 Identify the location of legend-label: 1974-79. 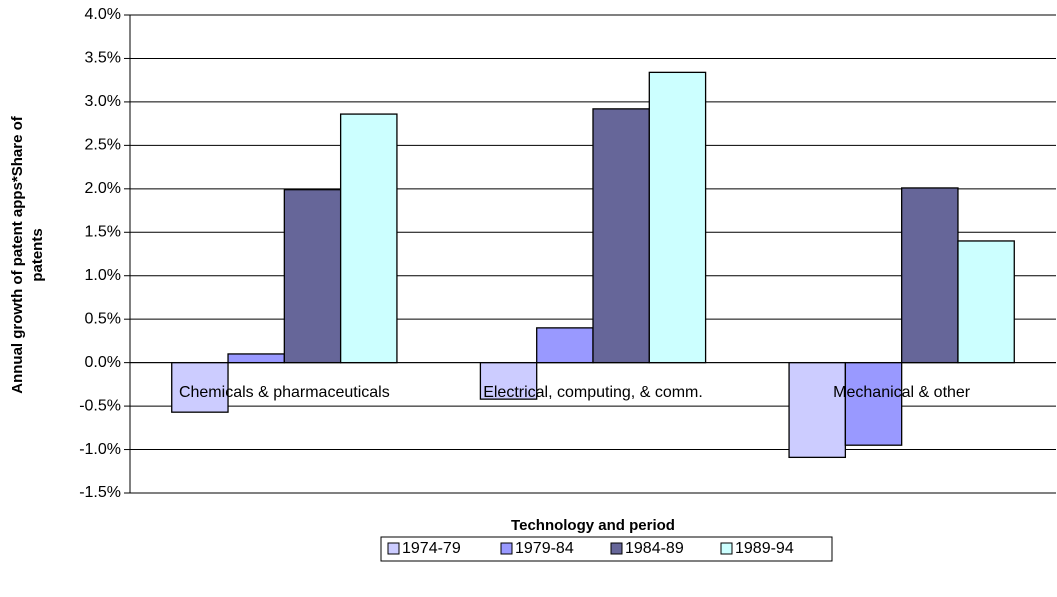
(431, 548).